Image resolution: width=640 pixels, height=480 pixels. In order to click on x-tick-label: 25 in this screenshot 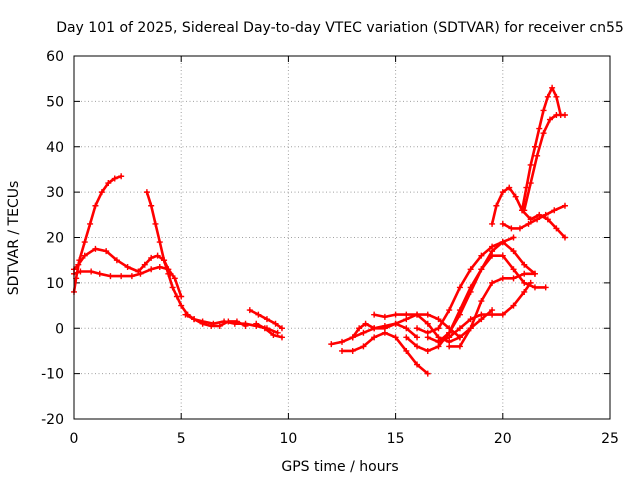, I will do `click(610, 439)`.